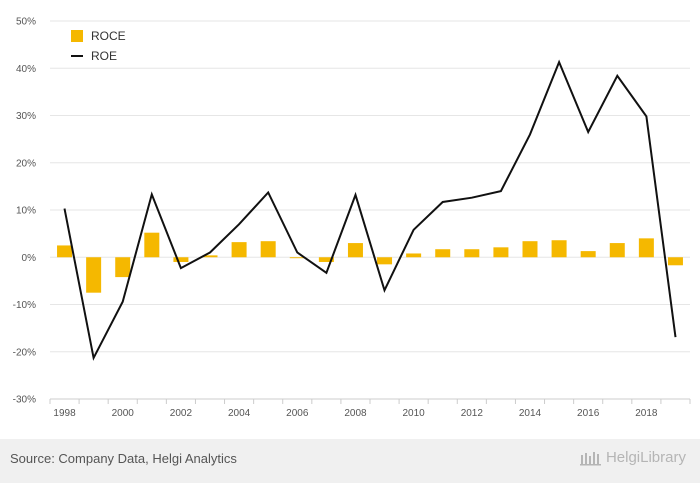  What do you see at coordinates (108, 36) in the screenshot?
I see `roce-legend-label: ROCE` at bounding box center [108, 36].